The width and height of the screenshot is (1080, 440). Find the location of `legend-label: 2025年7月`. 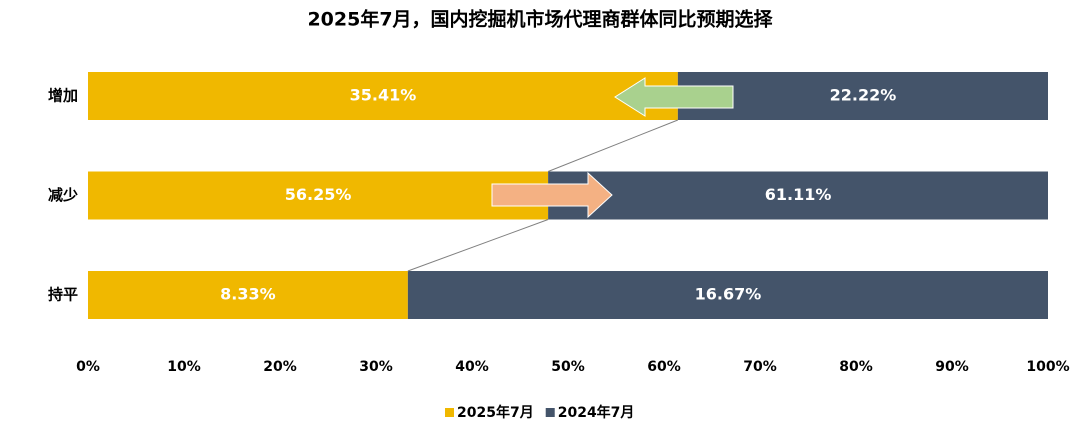

legend-label: 2025年7月 is located at coordinates (495, 412).